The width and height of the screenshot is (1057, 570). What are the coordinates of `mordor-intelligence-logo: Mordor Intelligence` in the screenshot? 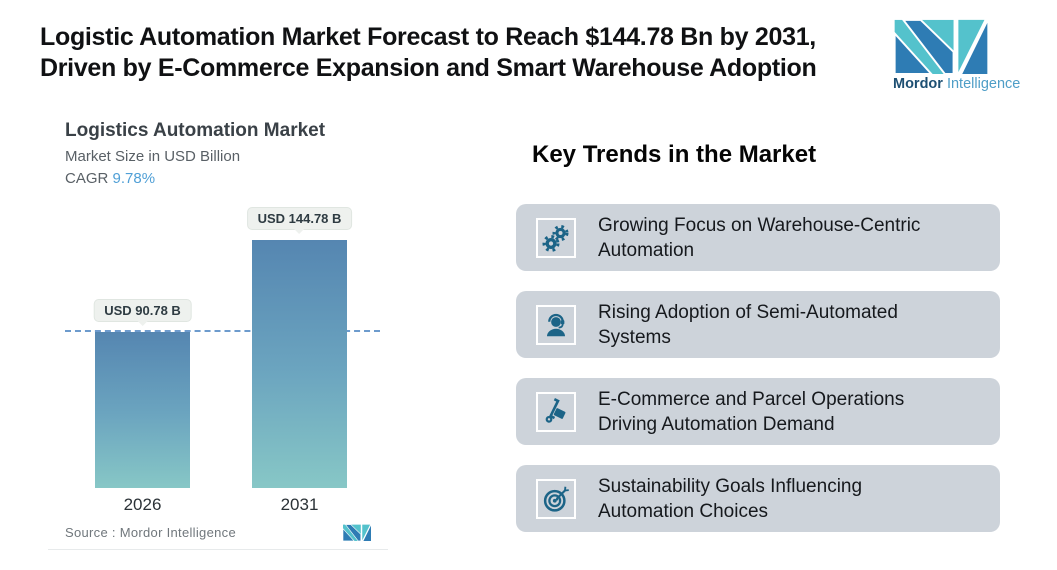 It's located at (956, 55).